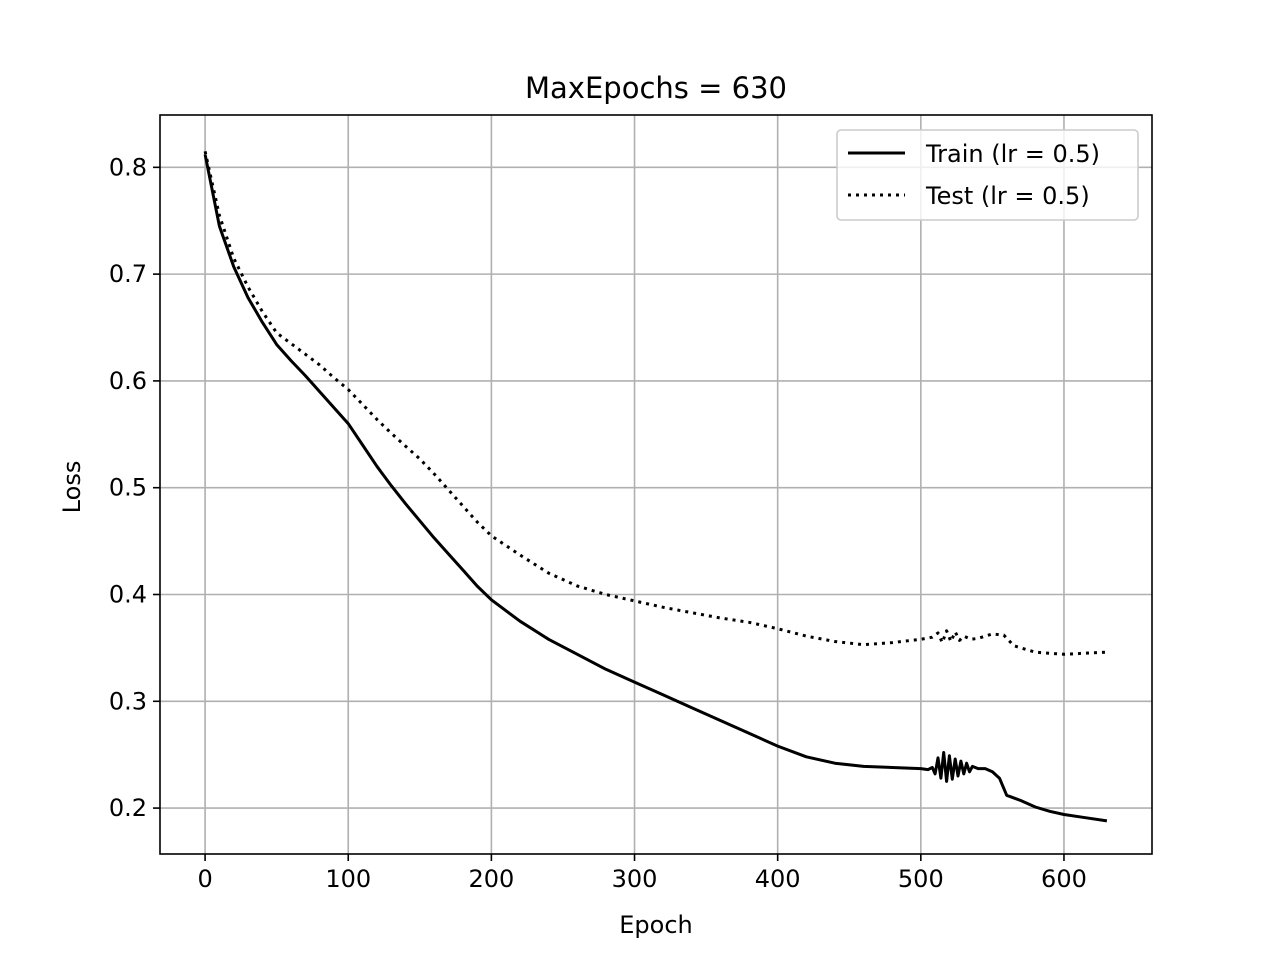  I want to click on y-axis-label: Loss, so click(72, 487).